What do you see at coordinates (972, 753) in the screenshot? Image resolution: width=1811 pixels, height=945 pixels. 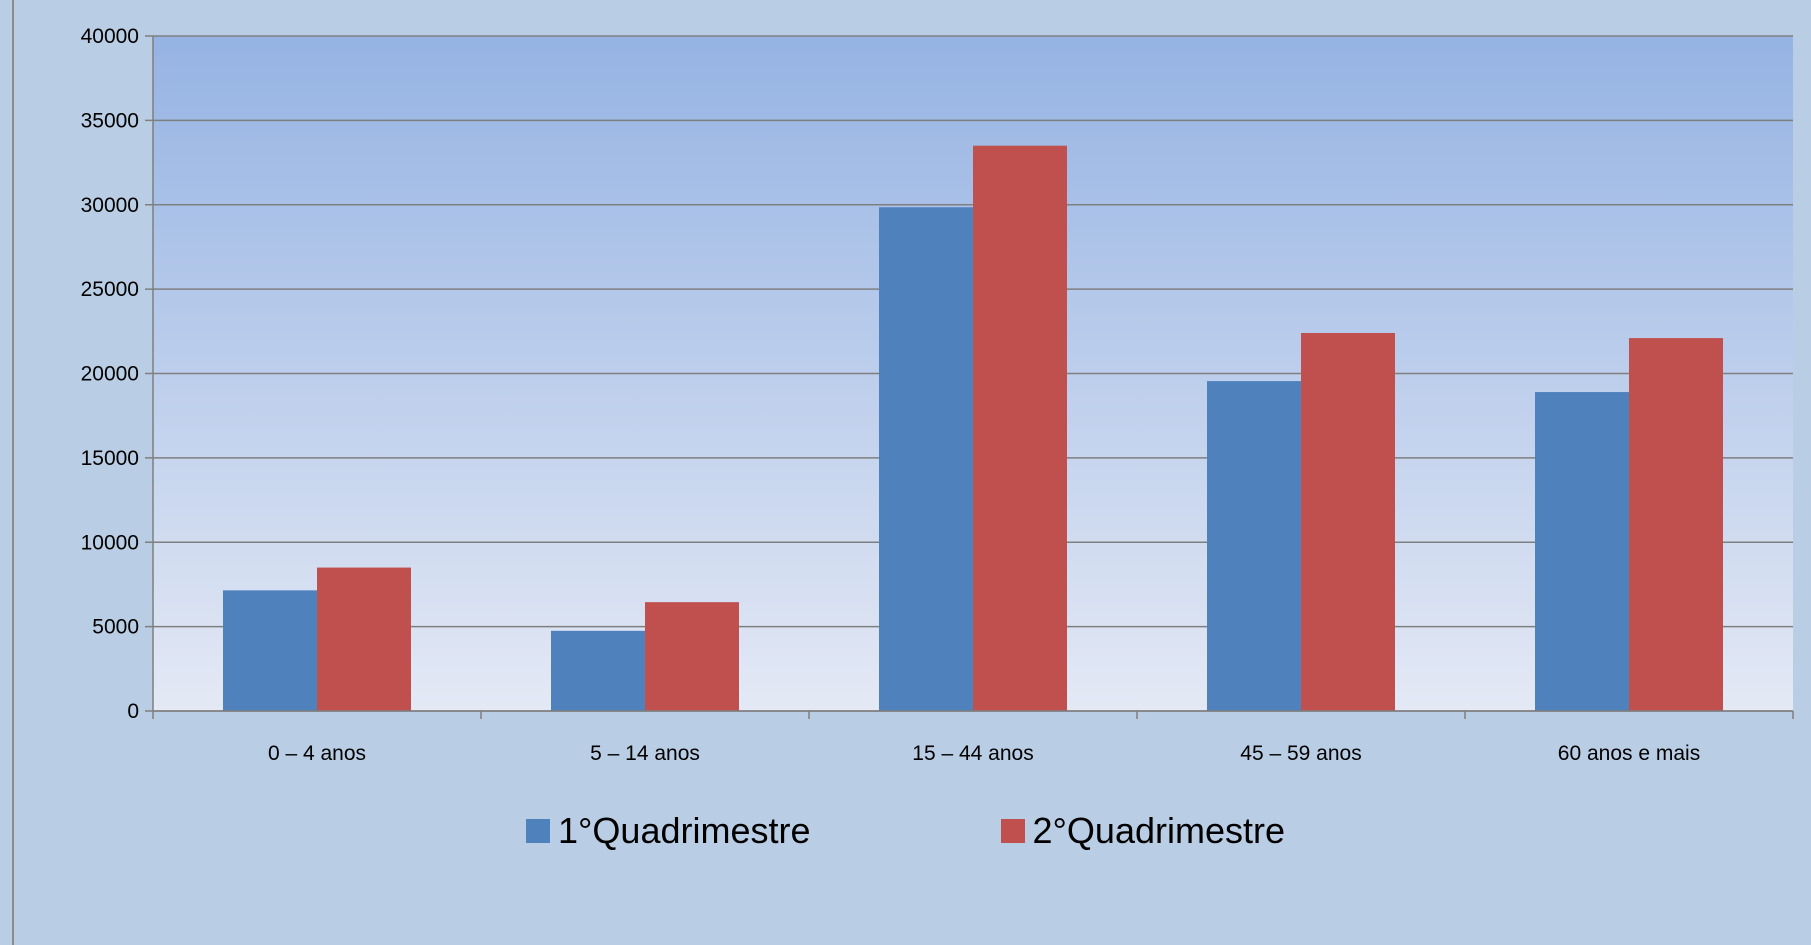 I see `x-tick-label: 15 – 44 anos` at bounding box center [972, 753].